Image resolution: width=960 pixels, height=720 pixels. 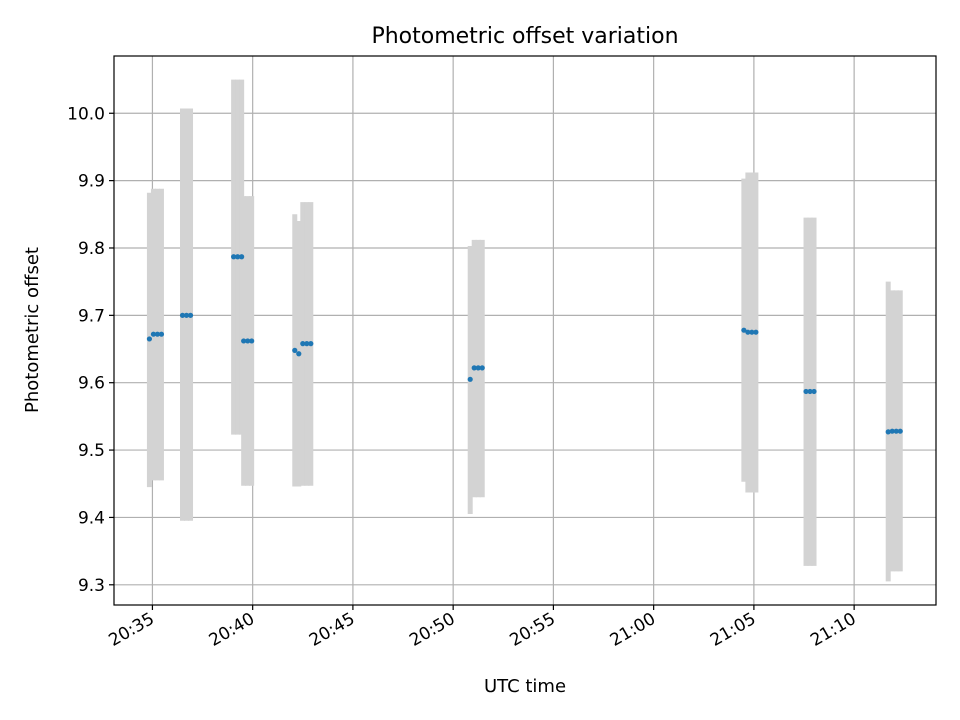 I want to click on y-tick-label: 9.7, so click(x=91, y=316).